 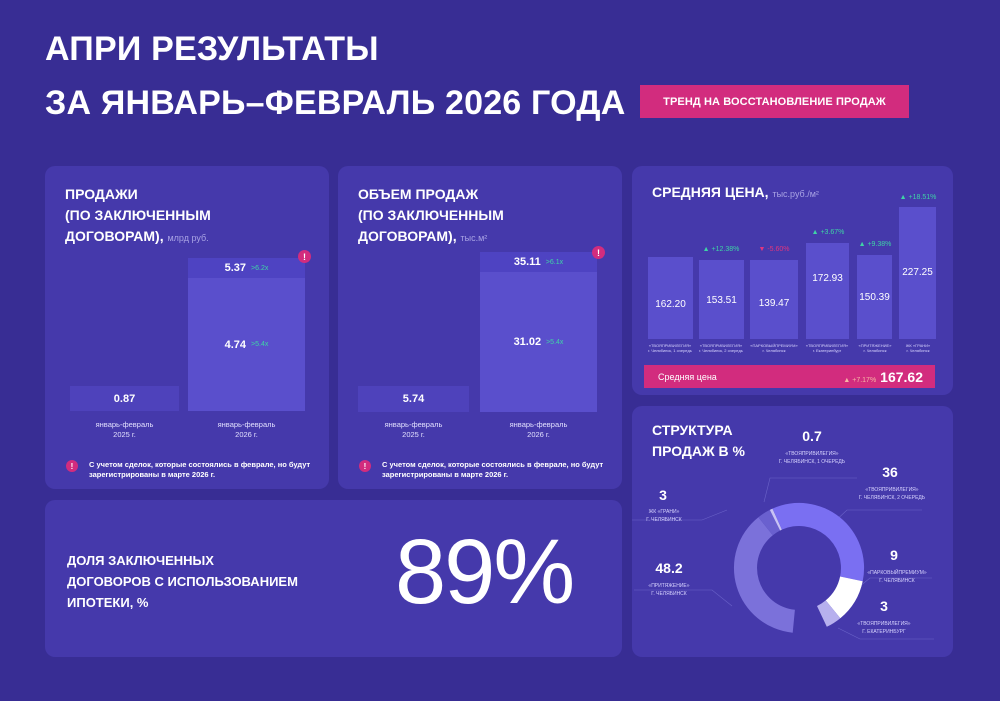 What do you see at coordinates (538, 429) in the screenshot?
I see `volume-xlabel-2026: январь-февраль 2026 г.` at bounding box center [538, 429].